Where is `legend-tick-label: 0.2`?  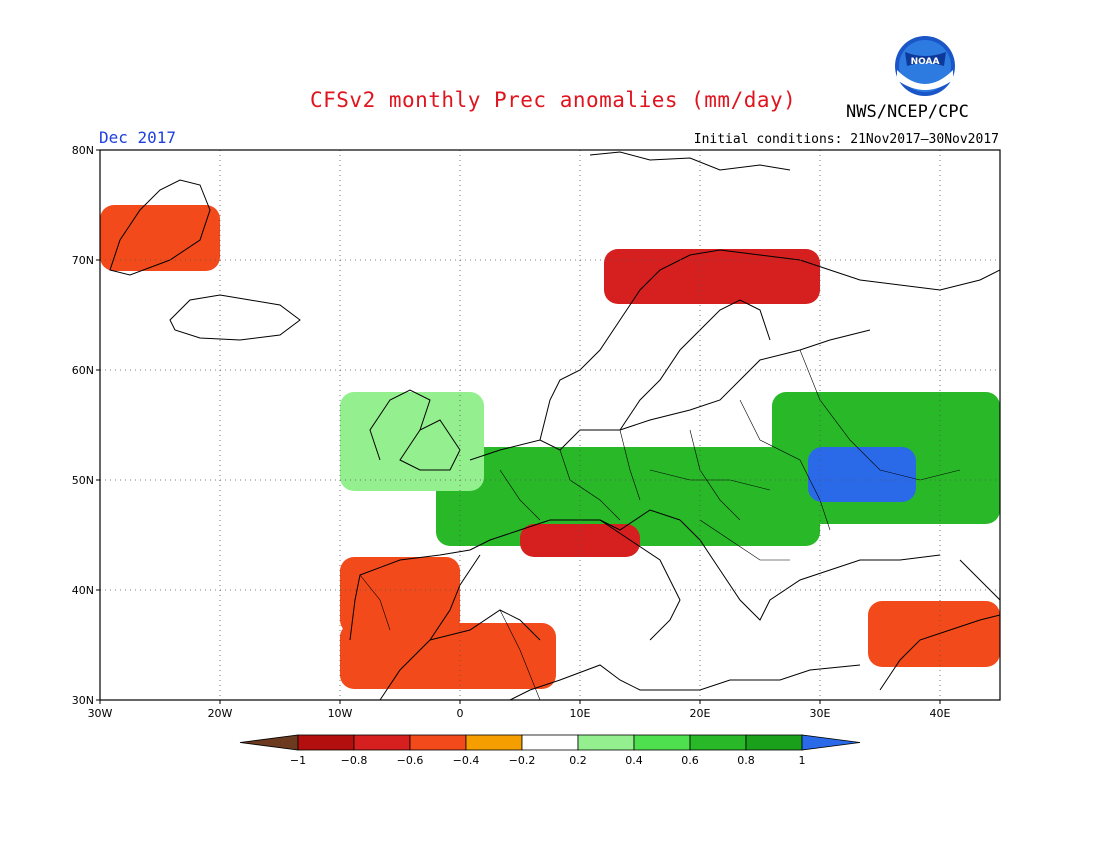 legend-tick-label: 0.2 is located at coordinates (578, 760).